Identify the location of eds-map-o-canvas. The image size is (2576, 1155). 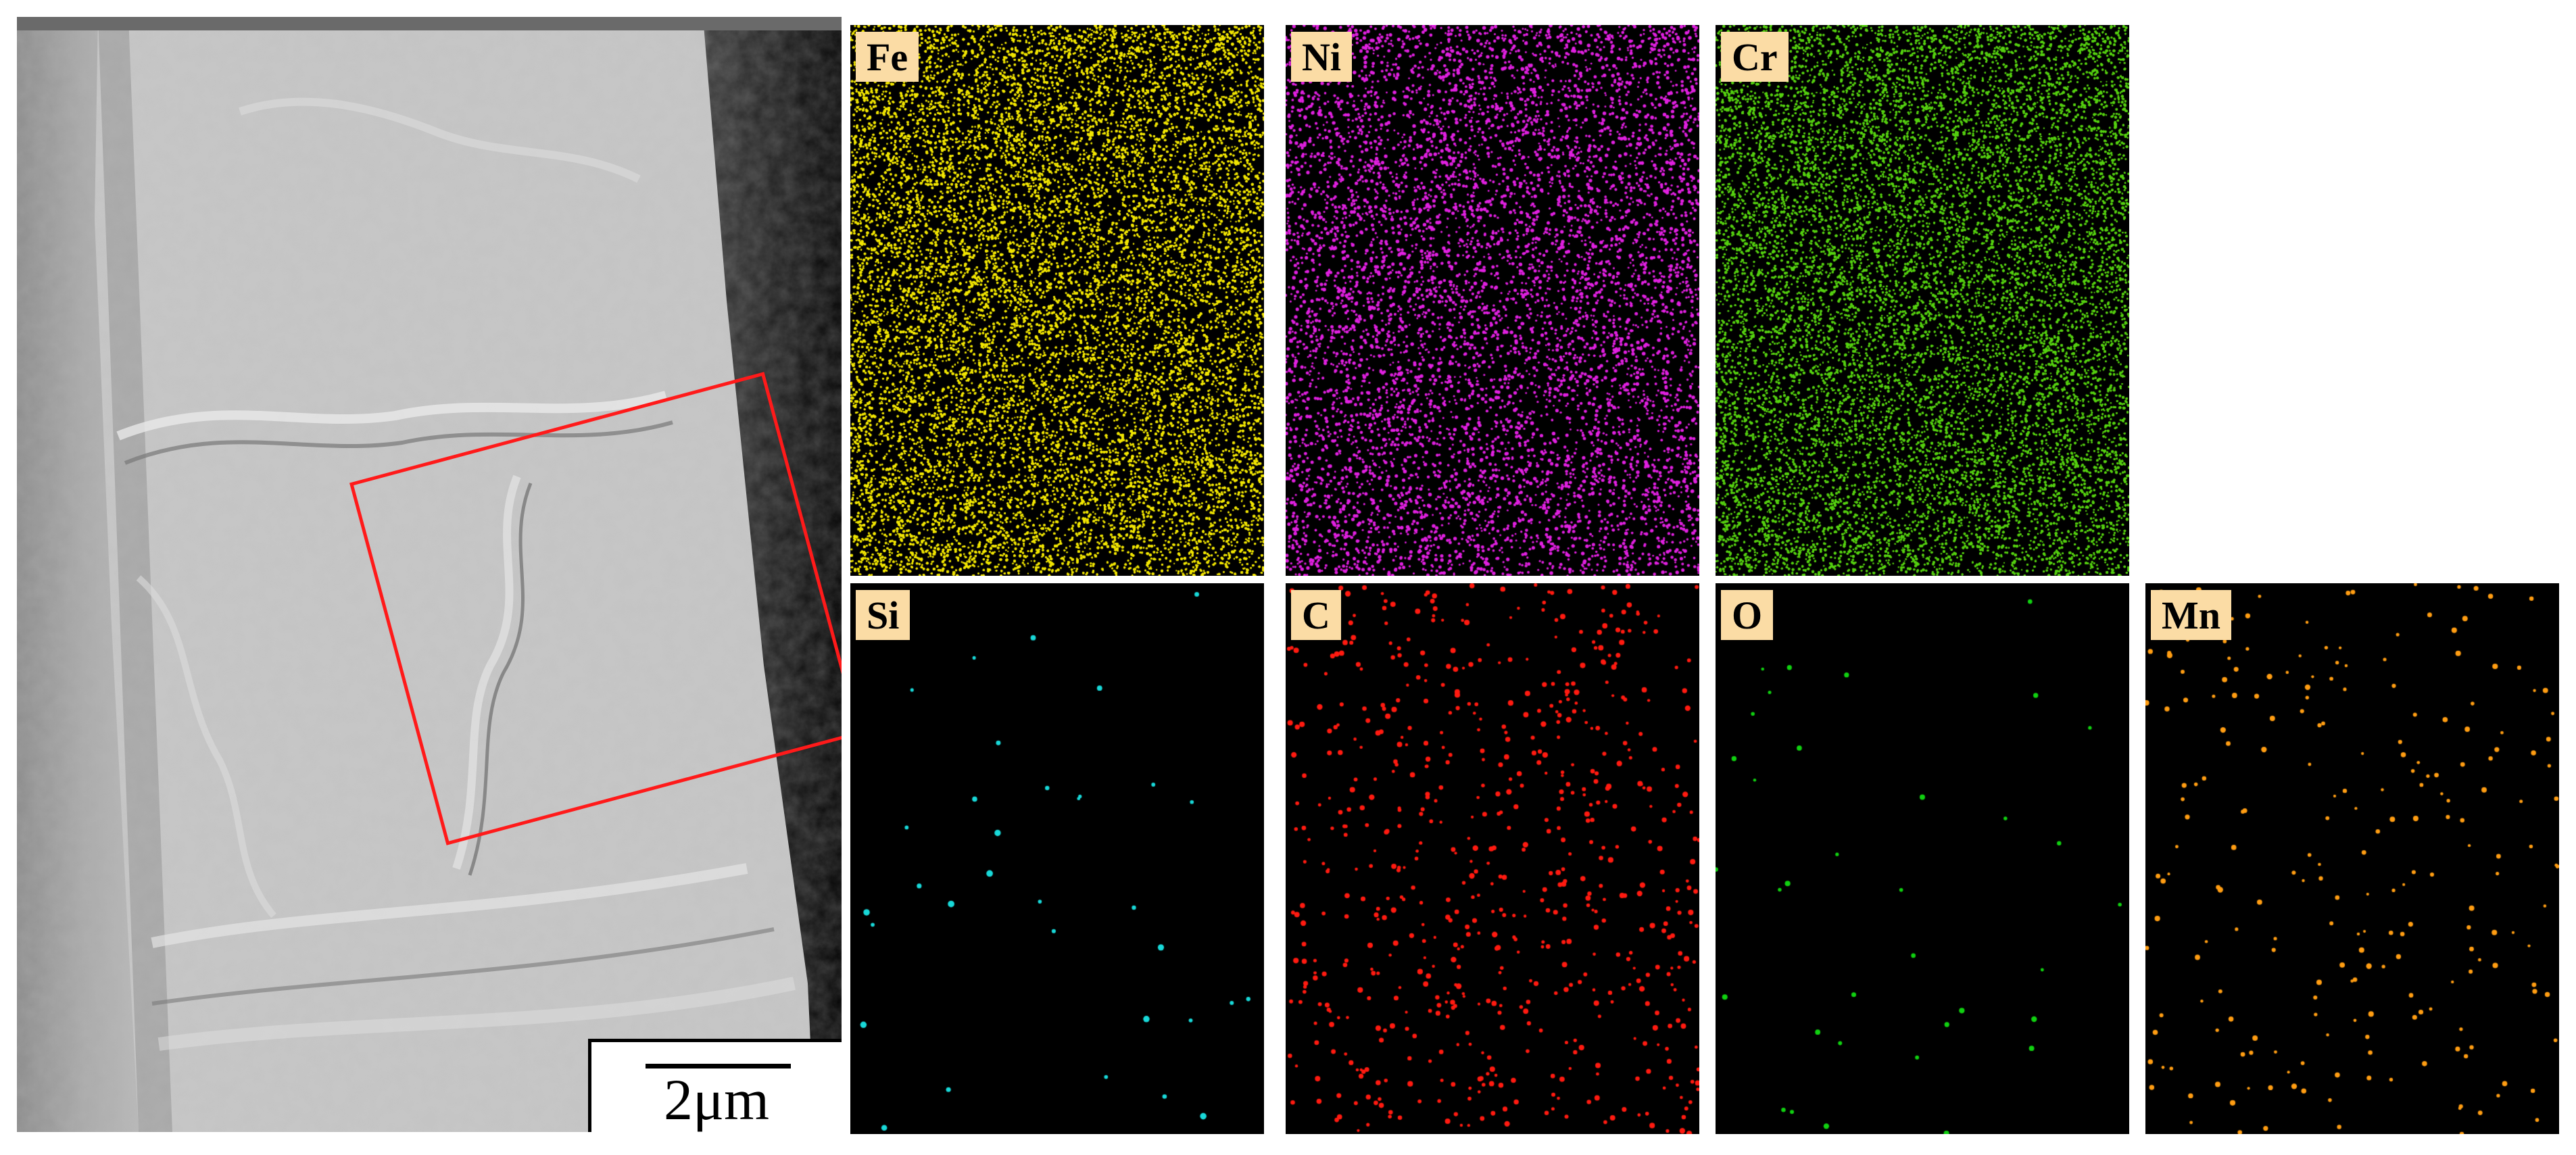
(1922, 858).